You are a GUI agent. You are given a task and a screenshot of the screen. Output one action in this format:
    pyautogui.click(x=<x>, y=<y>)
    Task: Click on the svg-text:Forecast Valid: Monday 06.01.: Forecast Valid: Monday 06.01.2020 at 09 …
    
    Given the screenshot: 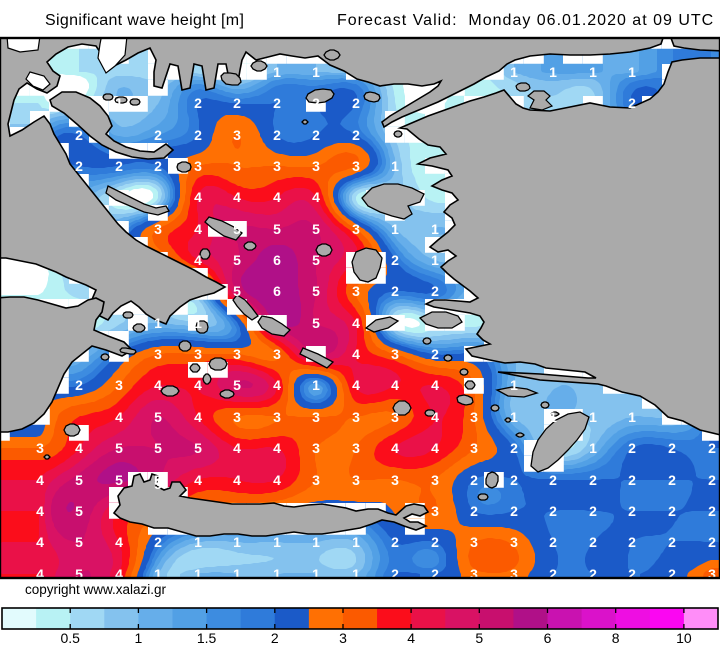 What is the action you would take?
    pyautogui.click(x=525, y=20)
    